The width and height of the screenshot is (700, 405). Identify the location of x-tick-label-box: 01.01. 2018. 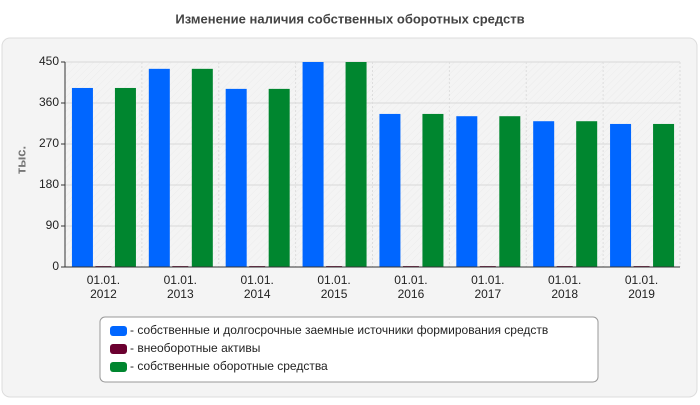
(565, 287).